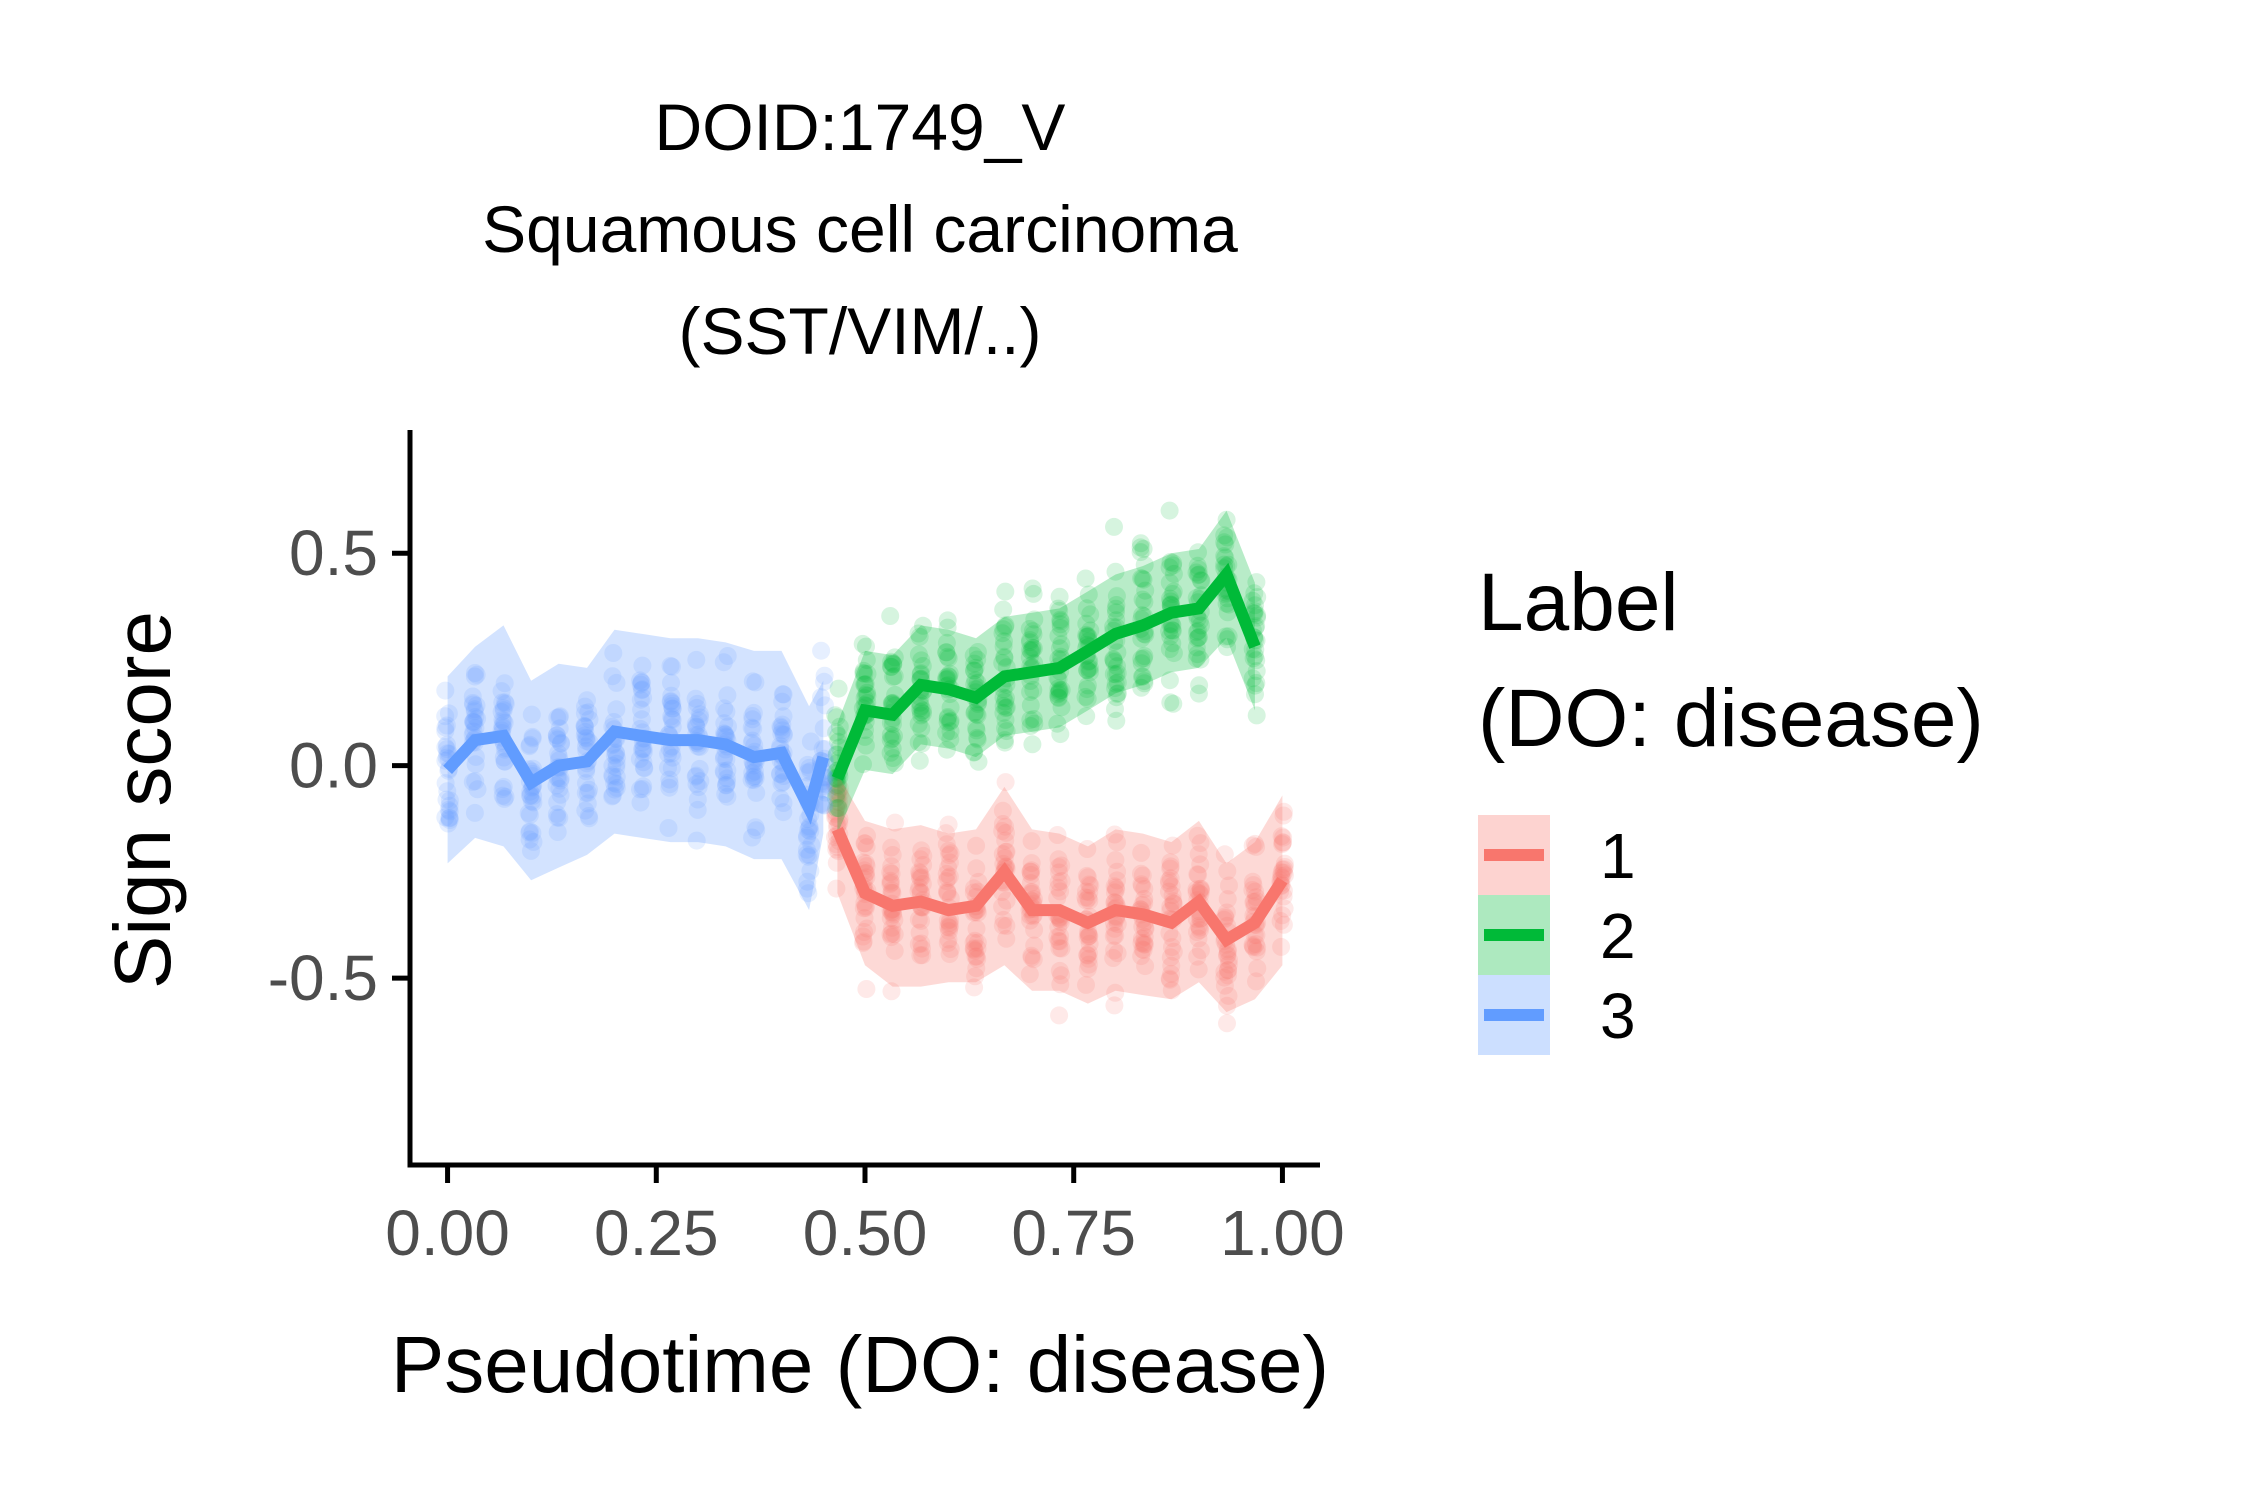  What do you see at coordinates (636, 775) in the screenshot?
I see `series-3-line` at bounding box center [636, 775].